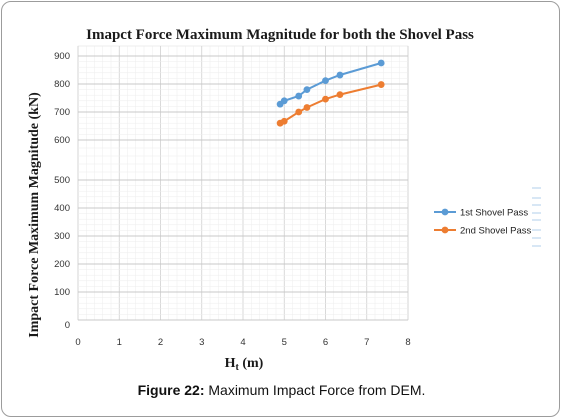  What do you see at coordinates (251, 363) in the screenshot?
I see `x-axis-title-unit: (m)` at bounding box center [251, 363].